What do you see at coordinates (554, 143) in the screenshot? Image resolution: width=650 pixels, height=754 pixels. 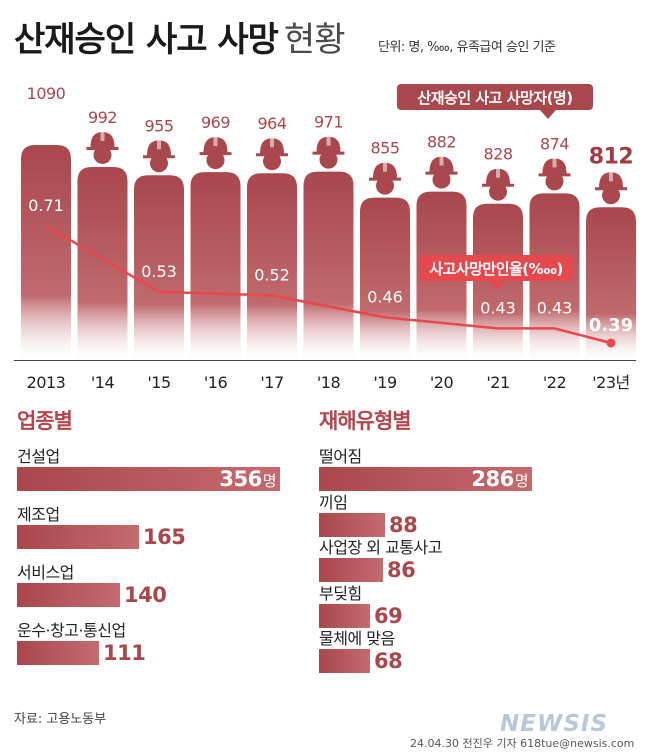 I see `count-label: 874` at bounding box center [554, 143].